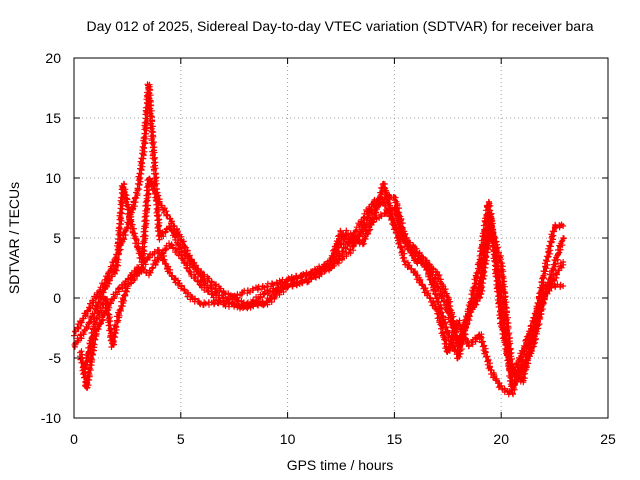 The width and height of the screenshot is (640, 480). Describe the element at coordinates (74, 439) in the screenshot. I see `x-tick-label: 0` at that location.